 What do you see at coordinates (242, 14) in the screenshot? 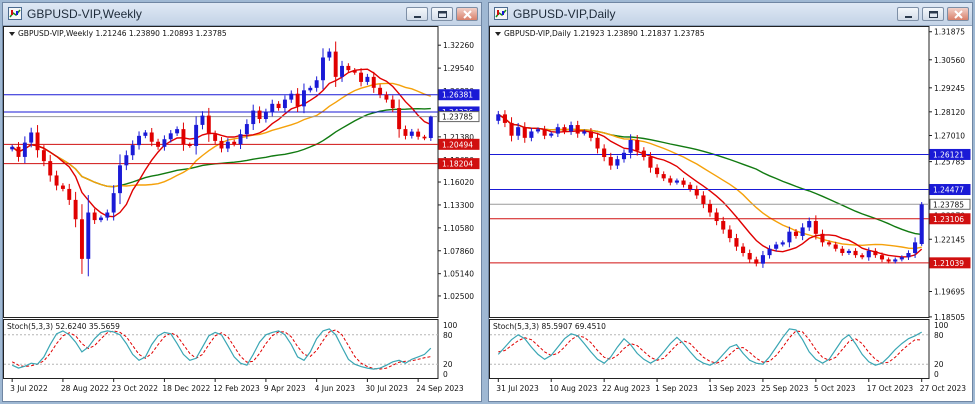
I see `weekly-title-bar: GBPUSD-VIP,Weekly` at bounding box center [242, 14].